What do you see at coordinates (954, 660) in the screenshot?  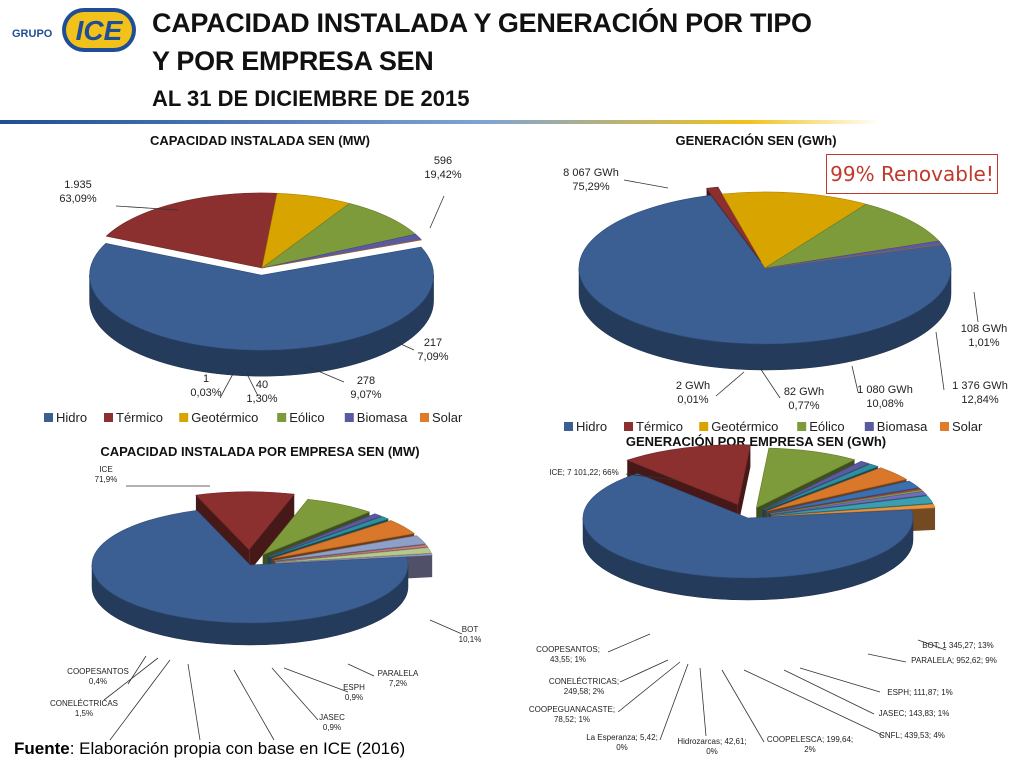 I see `data-label-paralela: PARALELA; 952,62; 9%` at bounding box center [954, 660].